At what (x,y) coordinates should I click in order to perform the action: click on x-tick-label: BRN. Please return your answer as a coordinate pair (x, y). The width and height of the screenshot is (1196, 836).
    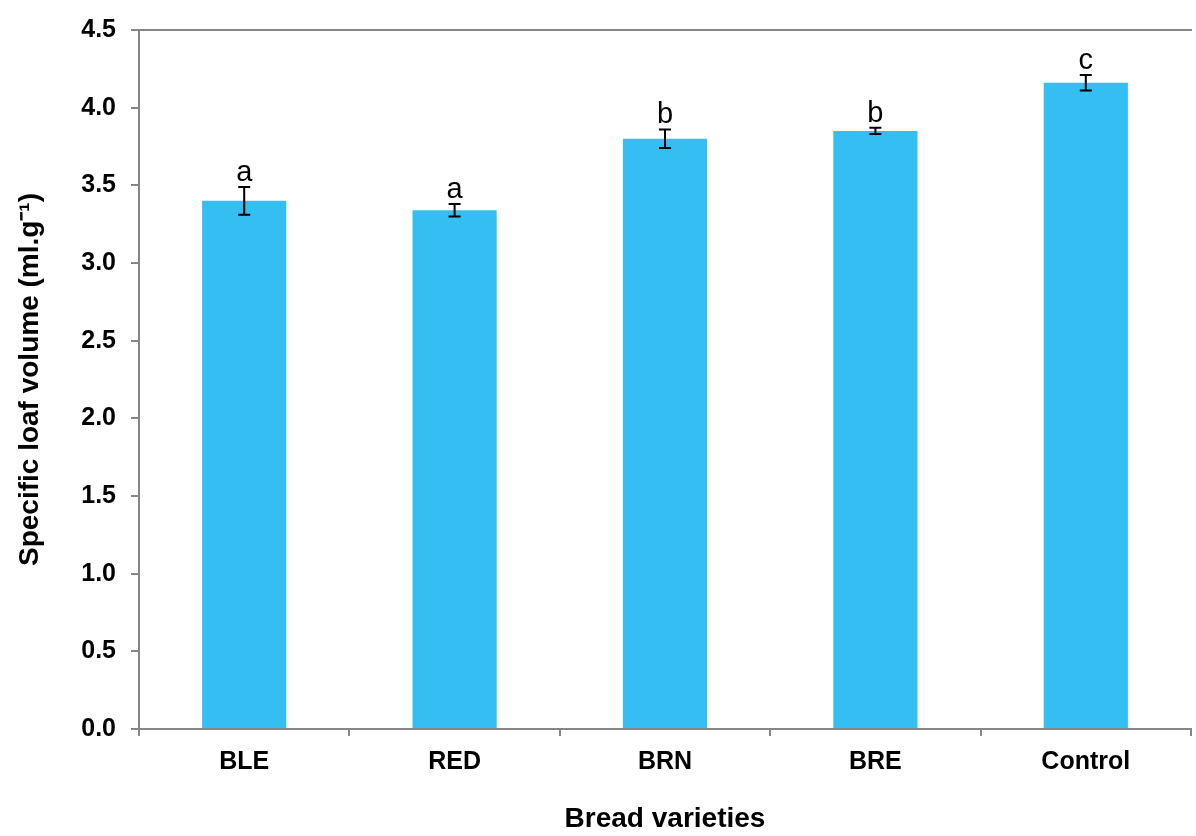
    Looking at the image, I should click on (665, 759).